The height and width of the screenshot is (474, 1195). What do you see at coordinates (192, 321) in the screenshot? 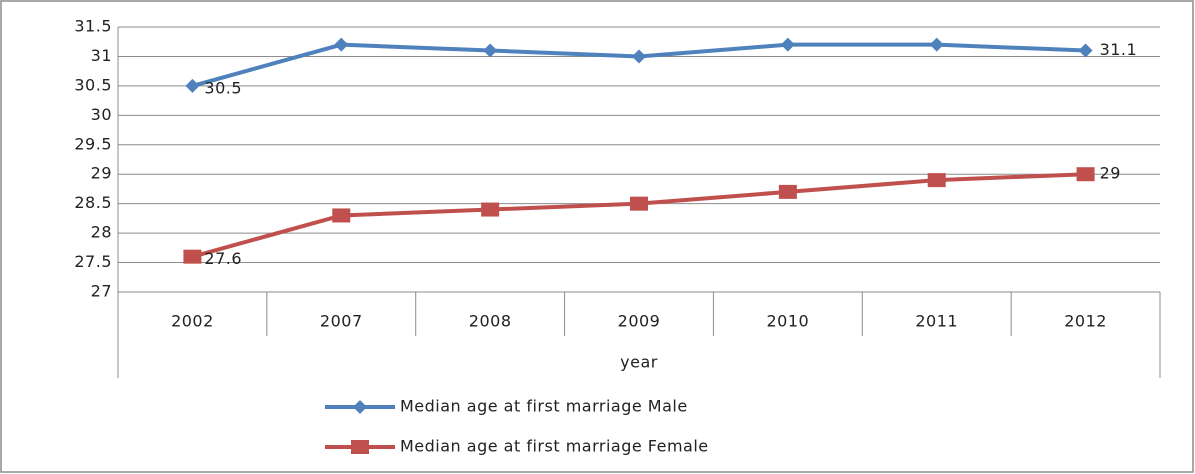
I see `x-tick-label: 2002` at bounding box center [192, 321].